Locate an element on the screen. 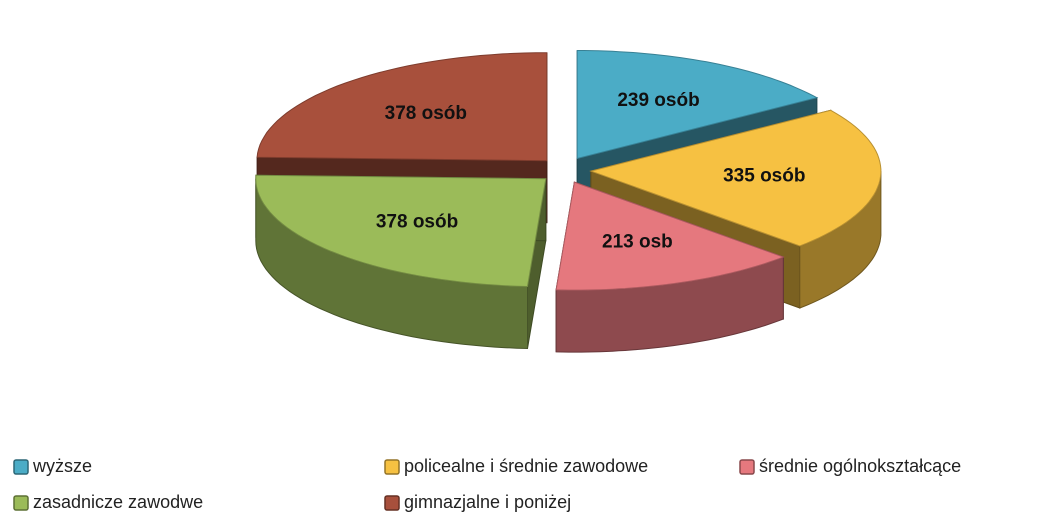  legend-label: średnie ogólnokształcące is located at coordinates (860, 466).